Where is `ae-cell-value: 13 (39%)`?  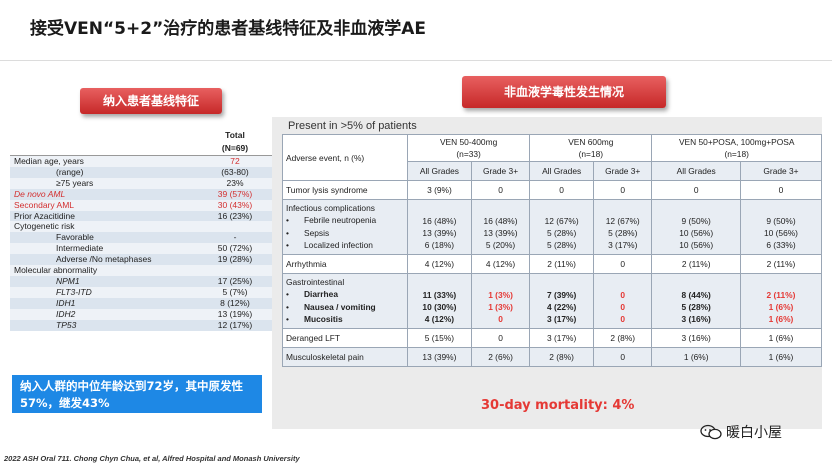
ae-cell-value: 13 (39%) is located at coordinates (500, 233).